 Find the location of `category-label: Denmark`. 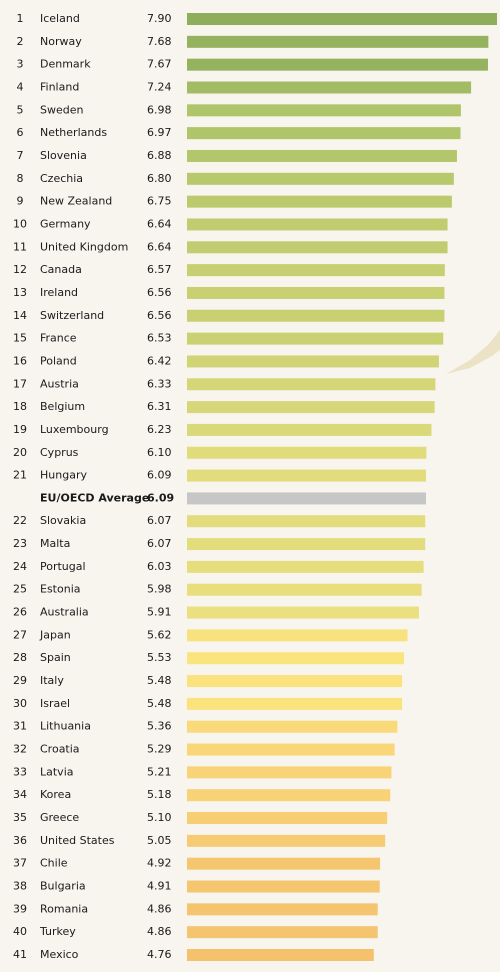

category-label: Denmark is located at coordinates (65, 64).